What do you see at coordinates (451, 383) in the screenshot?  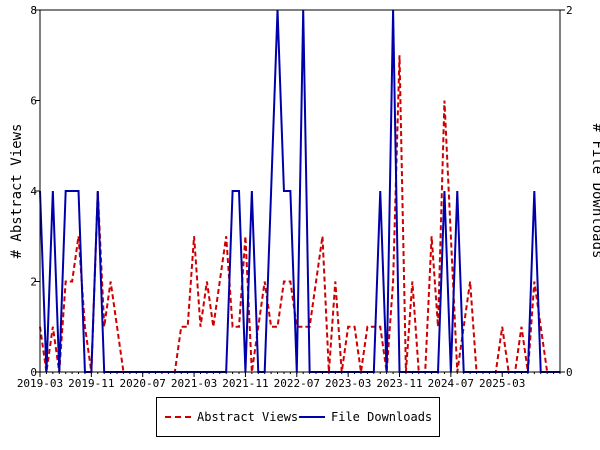 I see `x-tick-label: 2024-07` at bounding box center [451, 383].